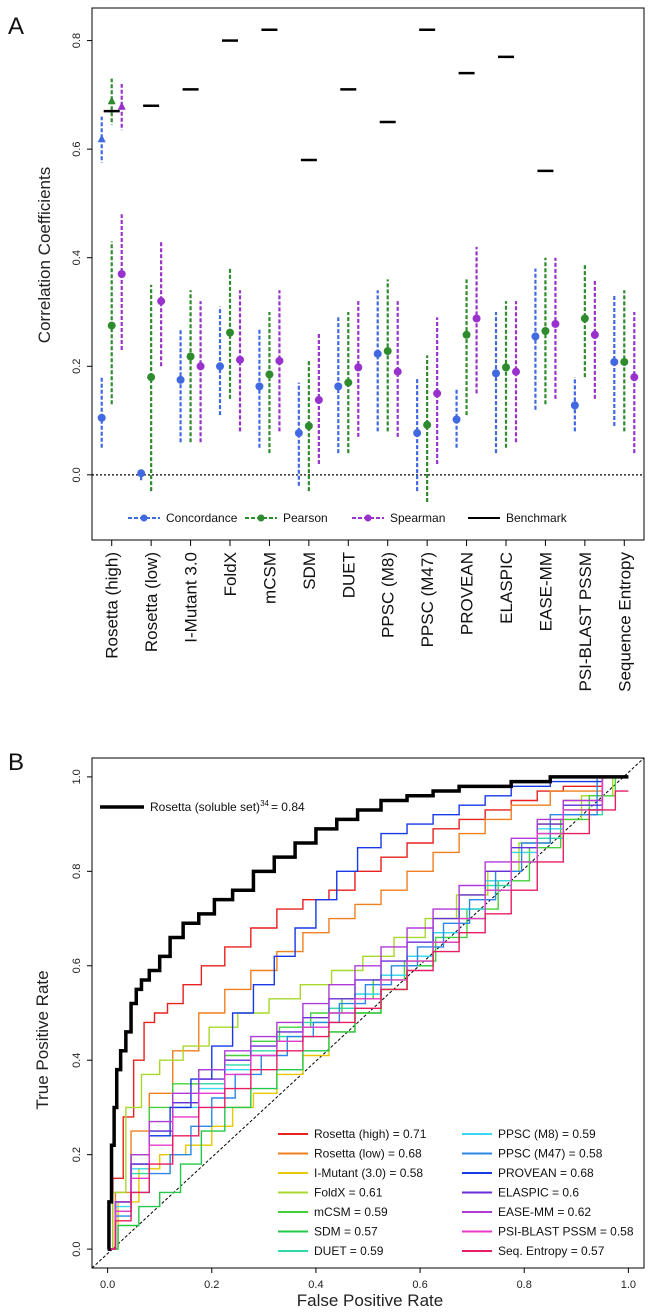  I want to click on panel-a-legend: Concordance Pearson Spearman Benchmark, so click(348, 518).